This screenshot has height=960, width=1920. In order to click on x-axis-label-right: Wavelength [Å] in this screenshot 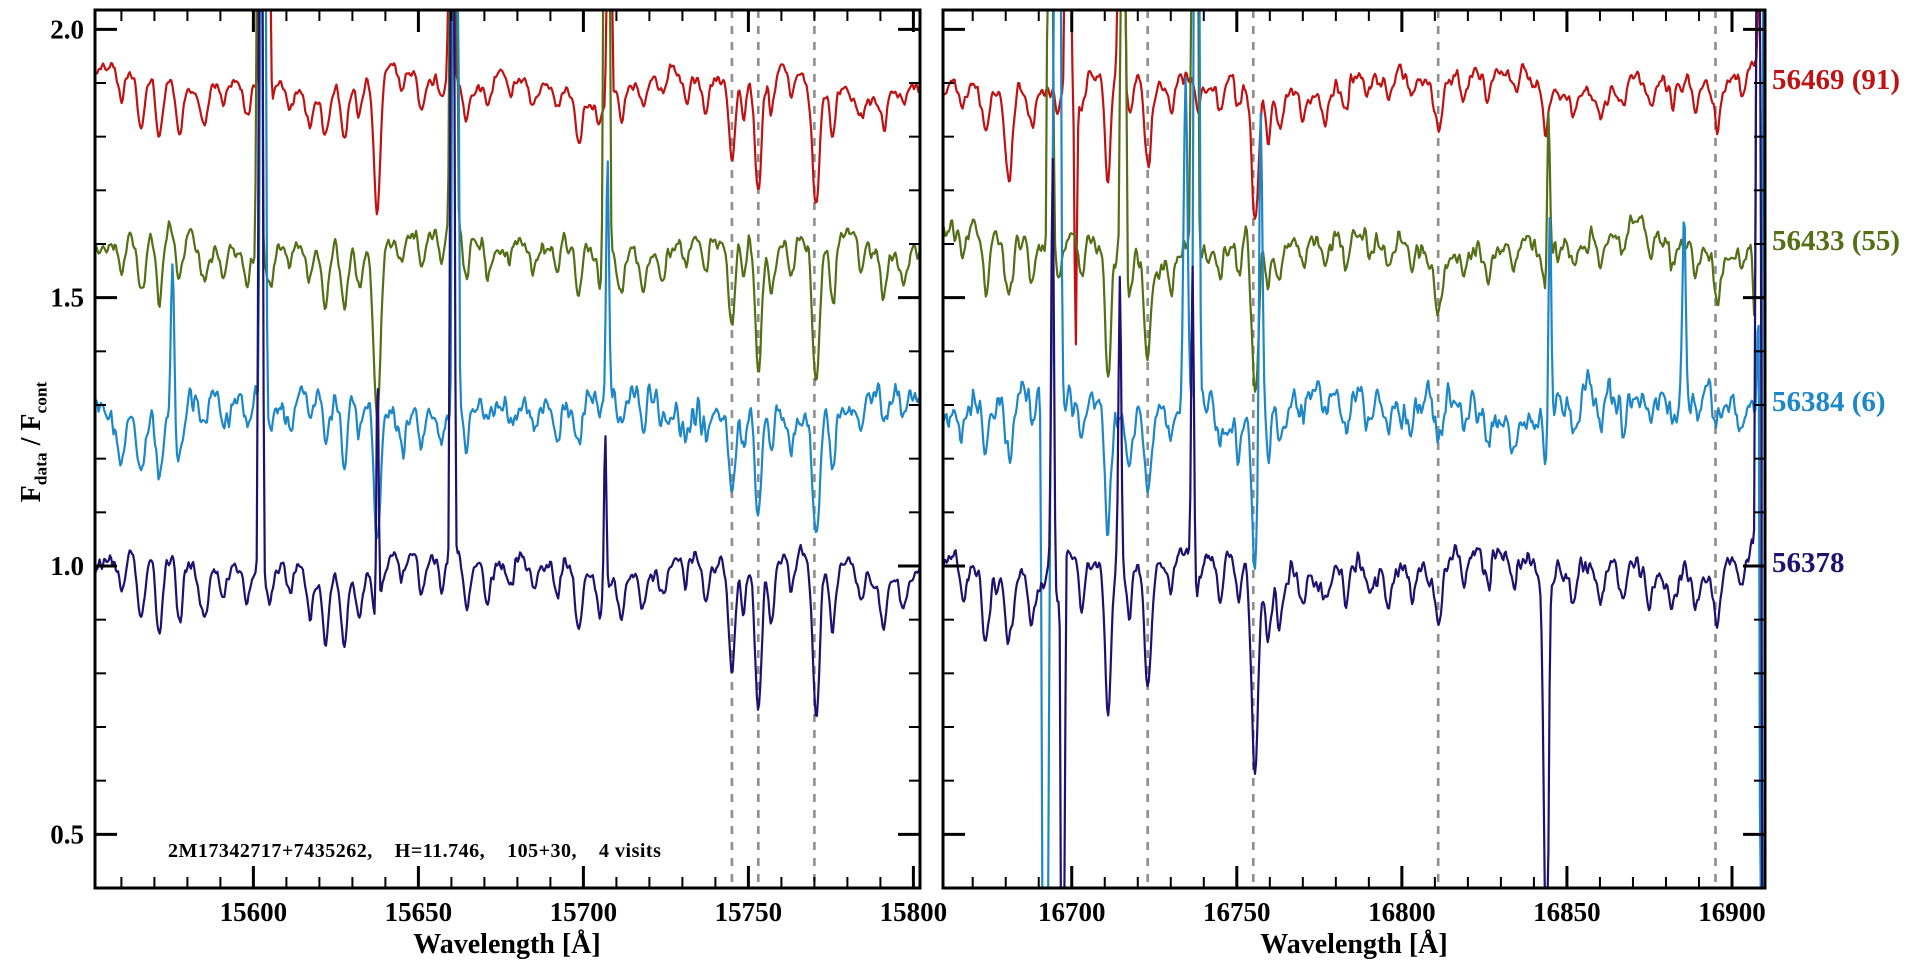, I will do `click(1354, 944)`.